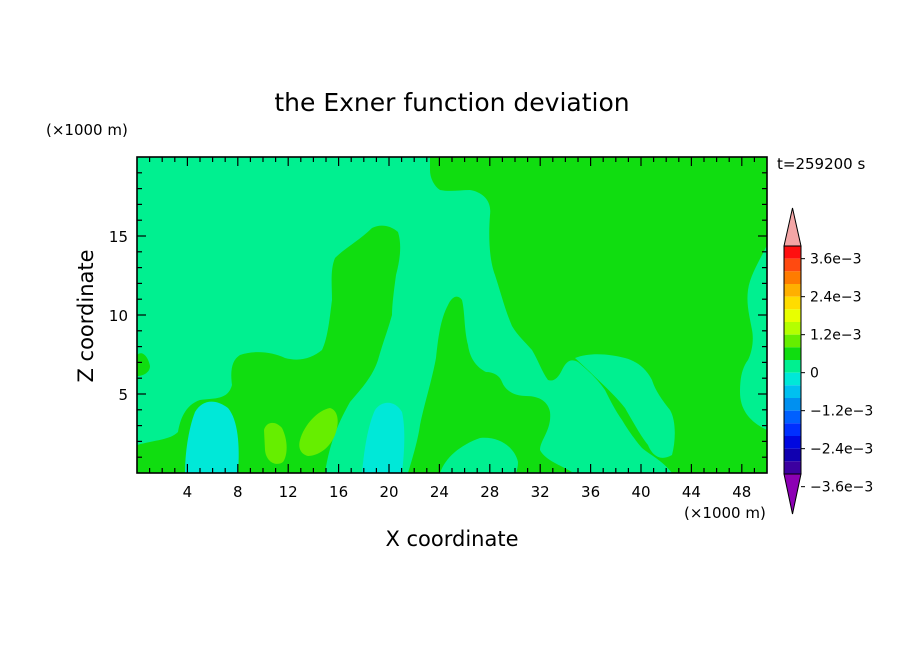 The image size is (904, 654). Describe the element at coordinates (841, 488) in the screenshot. I see `colorbar-tick-label: −3.6e−3` at that location.